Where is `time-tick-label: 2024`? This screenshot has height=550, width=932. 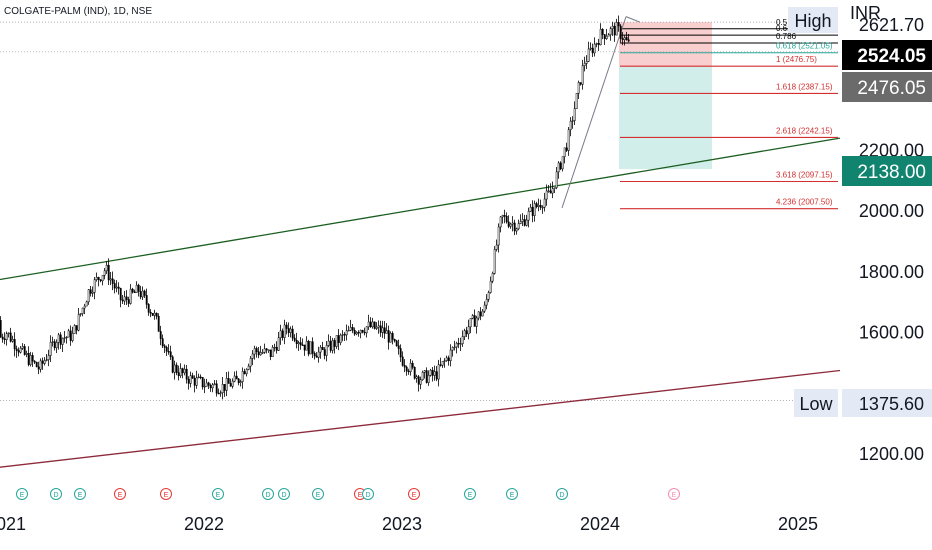 time-tick-label: 2024 is located at coordinates (600, 524).